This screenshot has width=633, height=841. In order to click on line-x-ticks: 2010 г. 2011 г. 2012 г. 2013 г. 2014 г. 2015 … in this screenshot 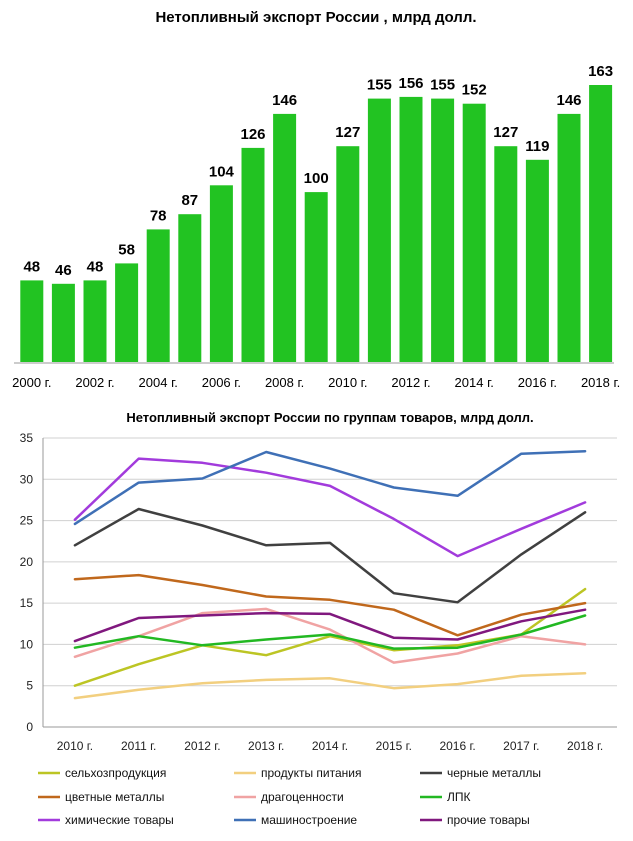, I will do `click(330, 746)`.